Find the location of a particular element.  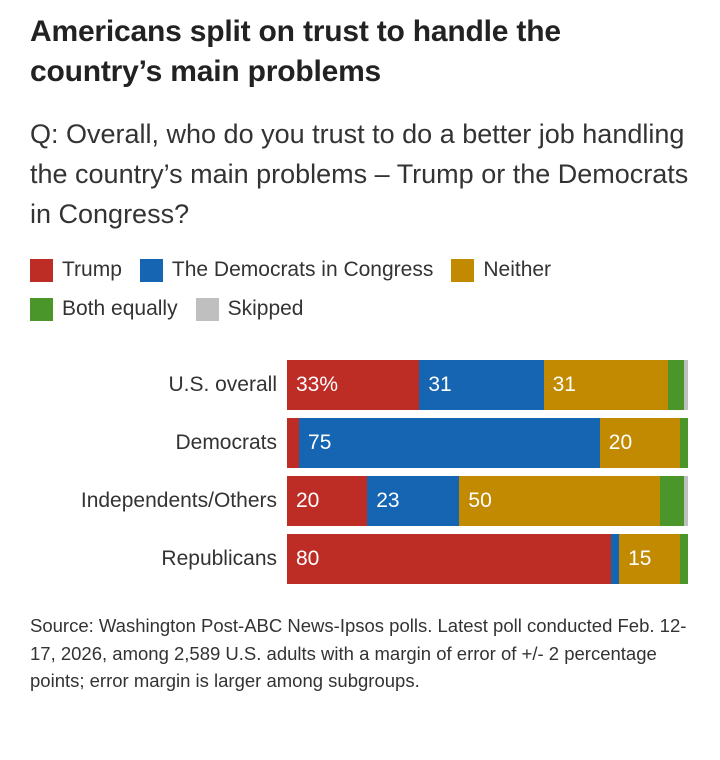

legend-row-1: Trump The Democrats in Congress Neither is located at coordinates (365, 270).